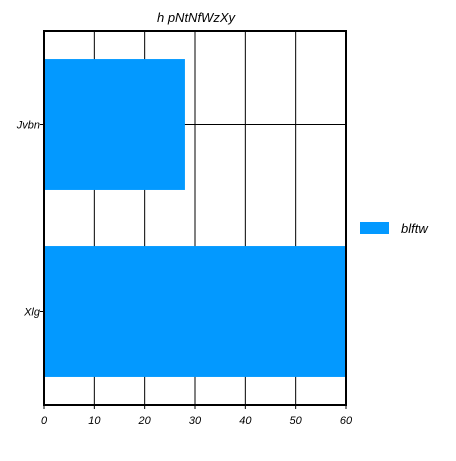  I want to click on y-tick-label: Xlg, so click(32, 313).